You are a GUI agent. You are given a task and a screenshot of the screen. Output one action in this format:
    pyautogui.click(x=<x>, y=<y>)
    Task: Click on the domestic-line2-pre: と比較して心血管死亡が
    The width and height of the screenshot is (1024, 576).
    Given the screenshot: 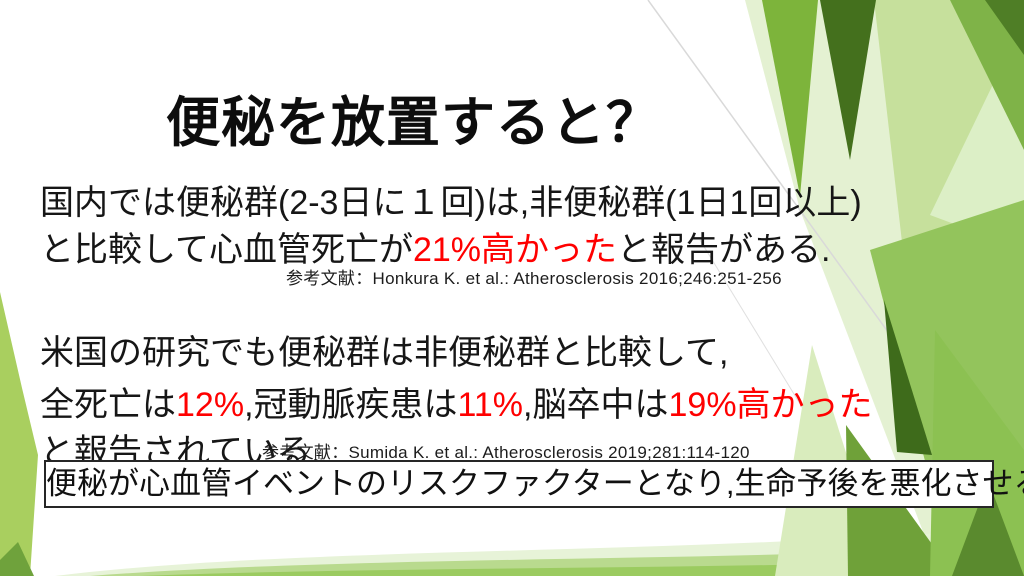 What is the action you would take?
    pyautogui.click(x=226, y=250)
    